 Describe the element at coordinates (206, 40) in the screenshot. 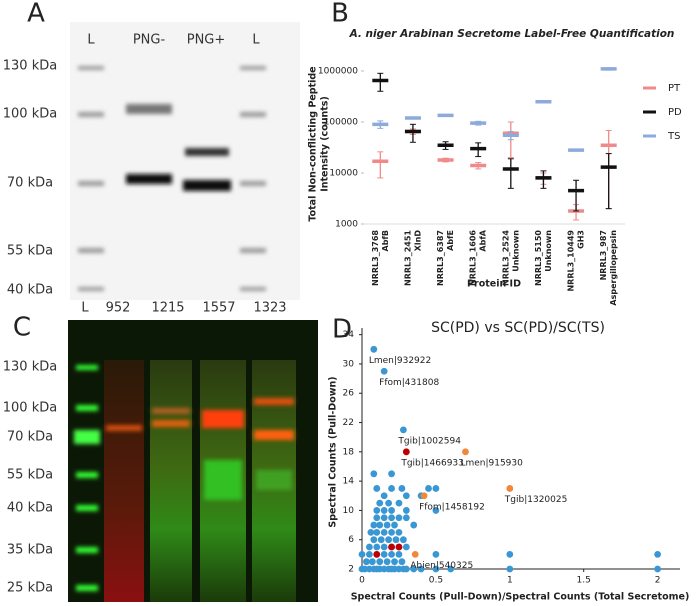

I see `lane-label: PNG+` at that location.